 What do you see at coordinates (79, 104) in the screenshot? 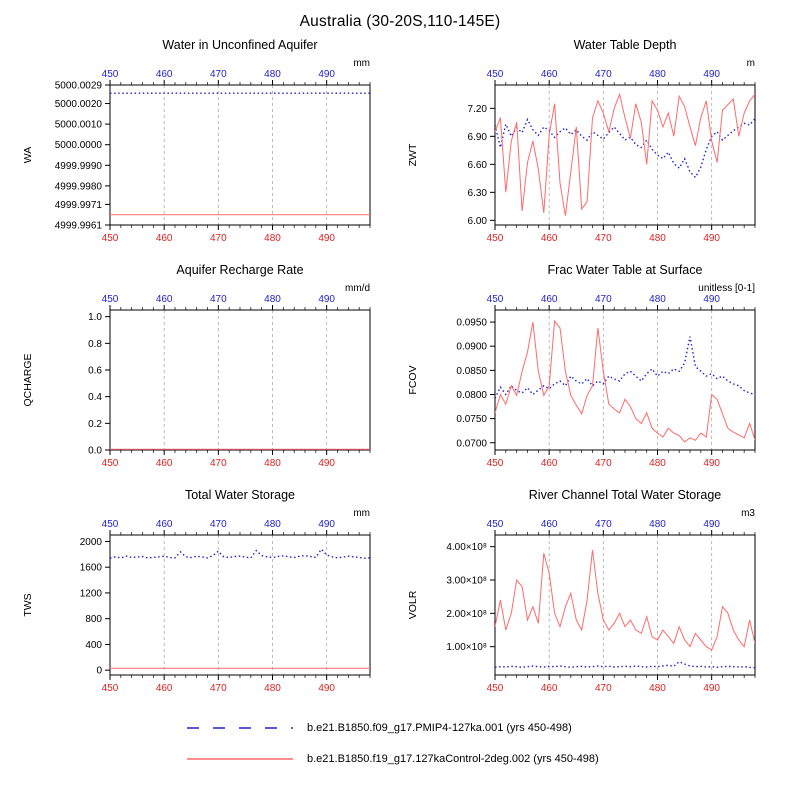
I see `svg-text: 5000.0020` at bounding box center [79, 104].